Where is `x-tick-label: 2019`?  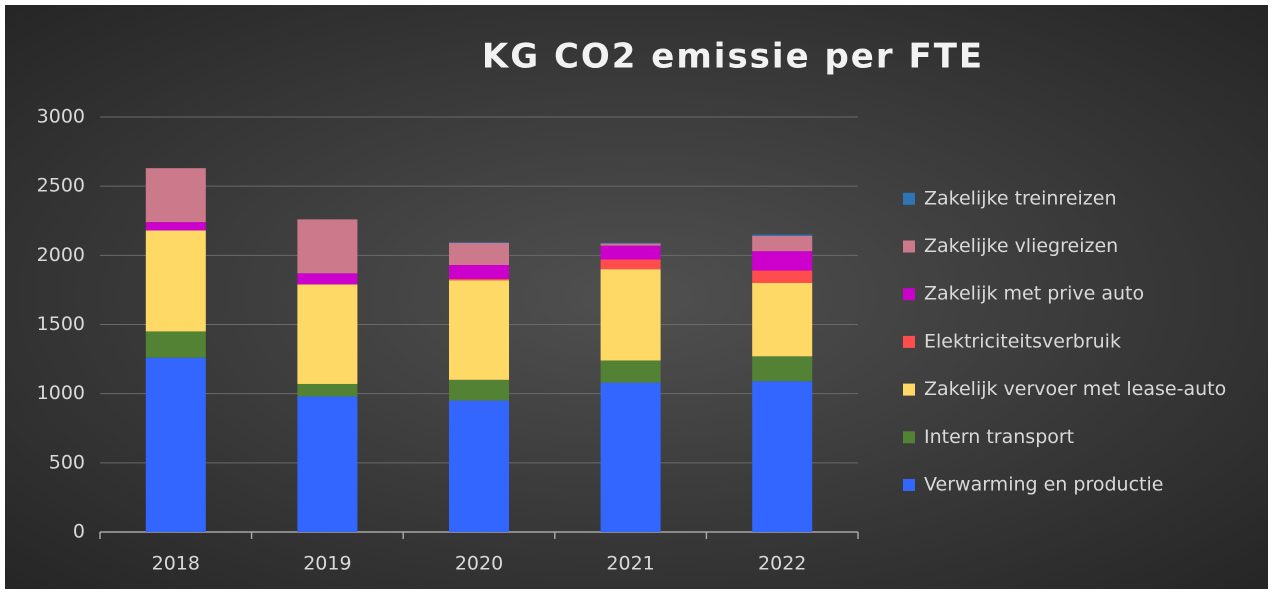 x-tick-label: 2019 is located at coordinates (327, 564).